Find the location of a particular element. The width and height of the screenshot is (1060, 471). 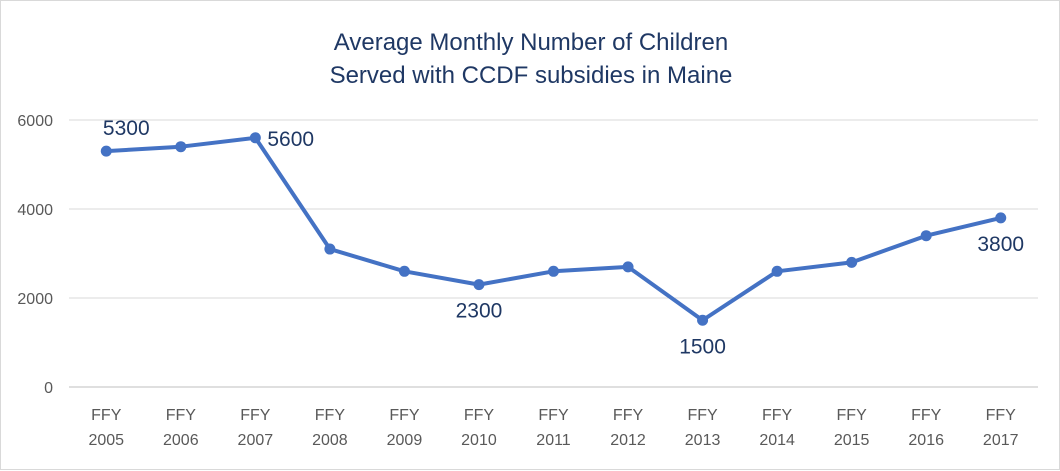

y-tick-label: 6000 is located at coordinates (35, 121).